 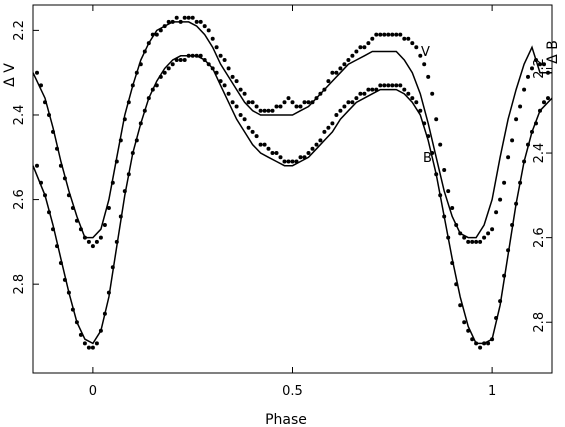 What do you see at coordinates (539, 153) in the screenshot?
I see `y-tick-label-right: 2.4` at bounding box center [539, 153].